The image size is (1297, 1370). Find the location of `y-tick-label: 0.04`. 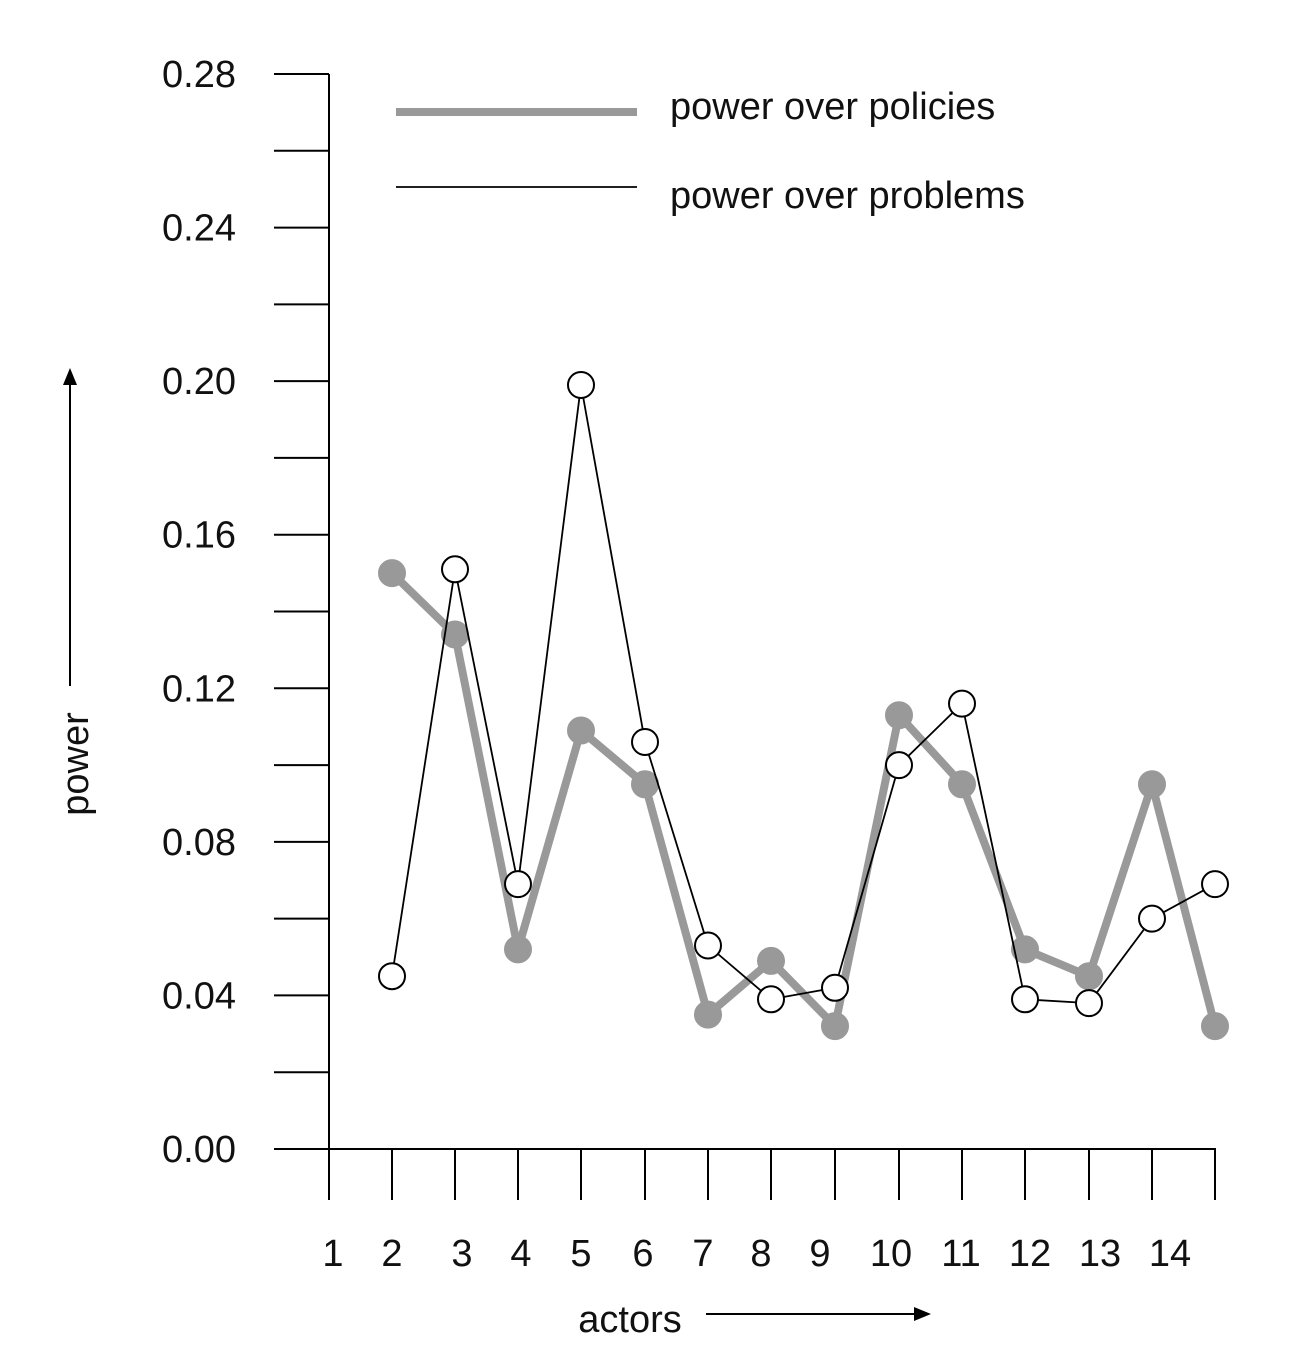

y-tick-label: 0.04 is located at coordinates (199, 996).